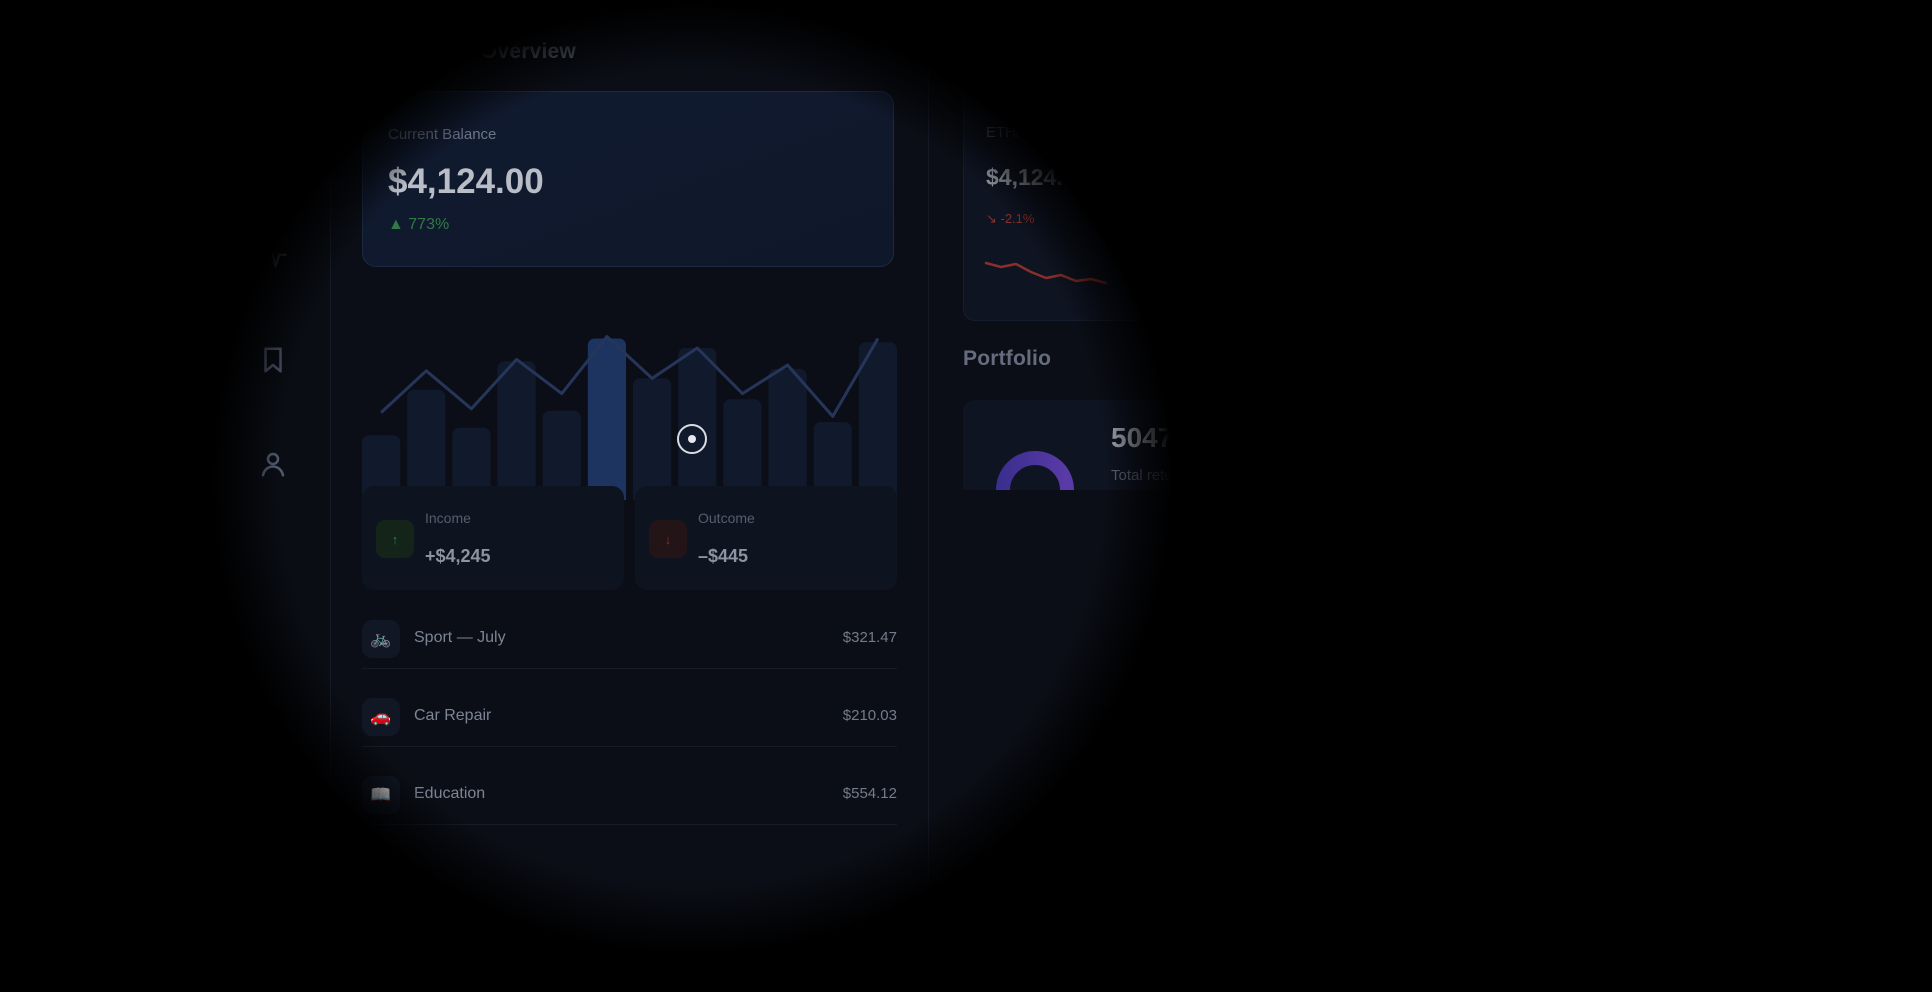 The image size is (1932, 992). What do you see at coordinates (381, 639) in the screenshot?
I see `bicycle-icon: 🚲` at bounding box center [381, 639].